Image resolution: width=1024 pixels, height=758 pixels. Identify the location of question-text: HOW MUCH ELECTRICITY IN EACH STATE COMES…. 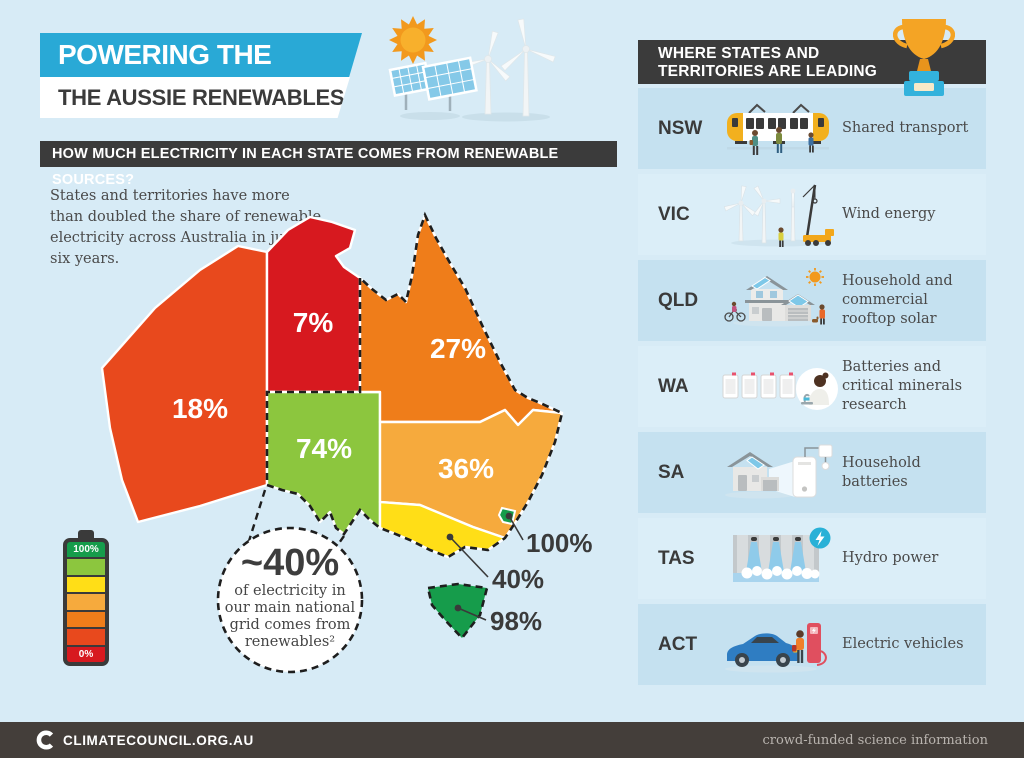
(305, 167).